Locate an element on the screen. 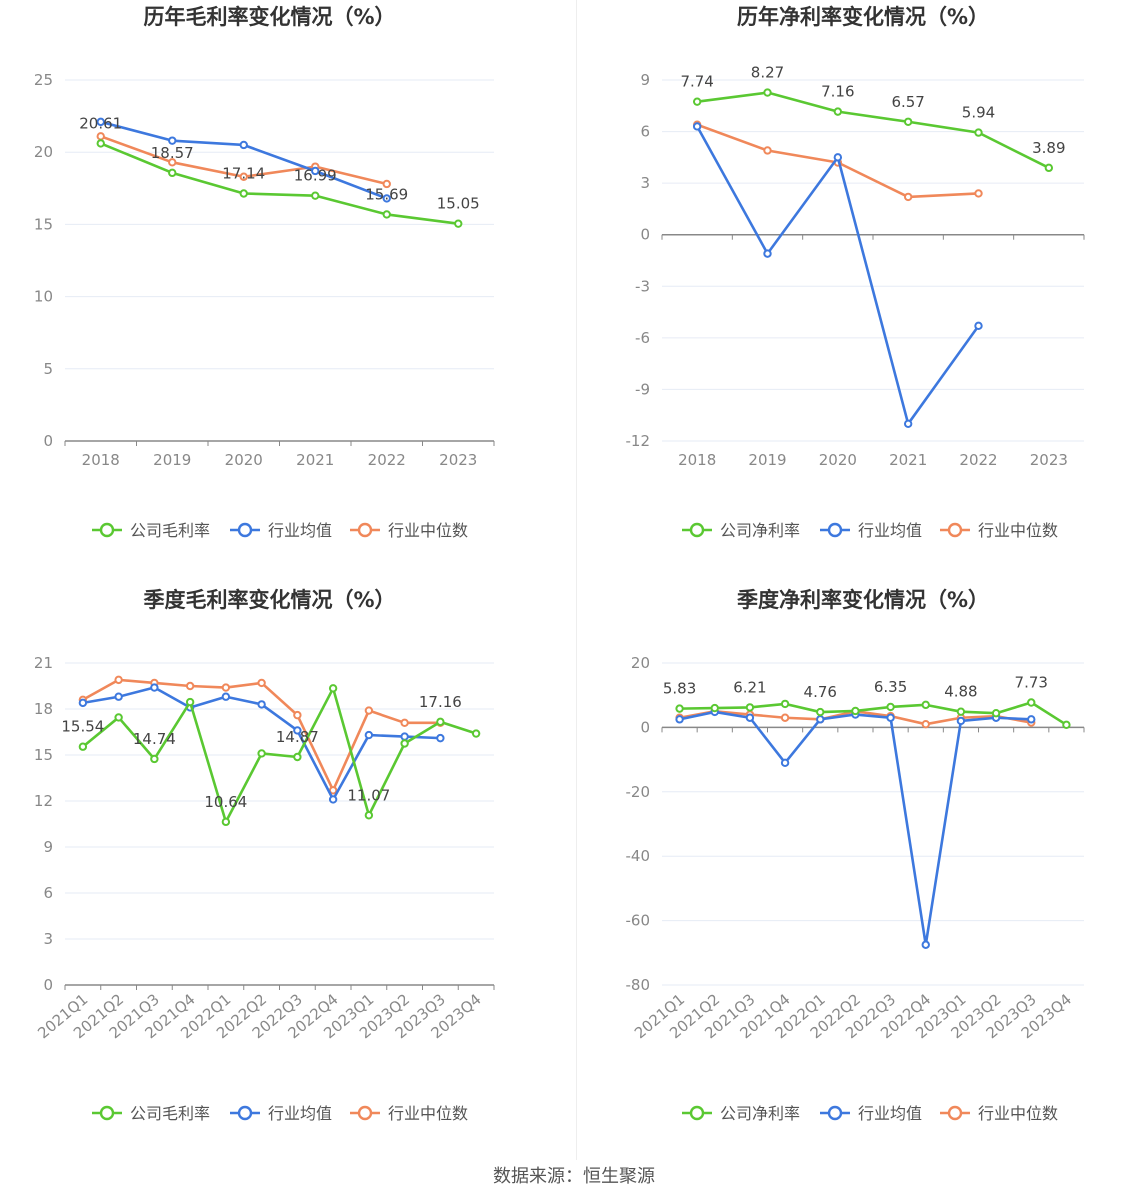 The height and width of the screenshot is (1202, 1148). x-tick-label: 2022 is located at coordinates (387, 460).